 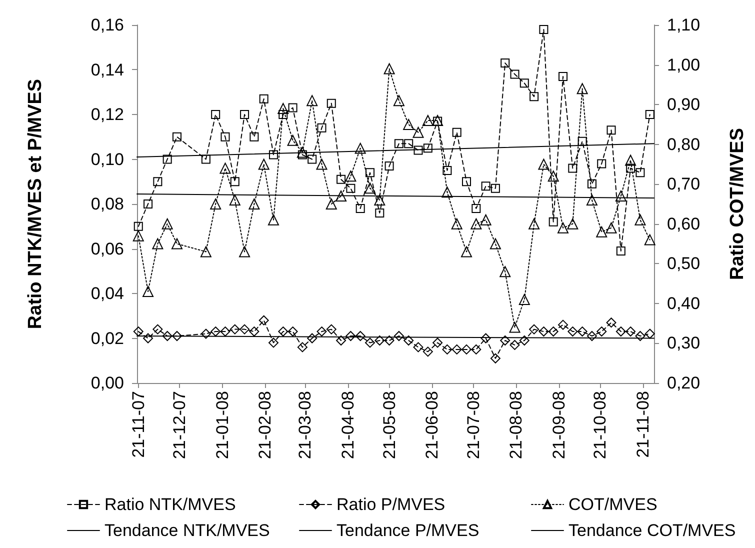 I want to click on x-tick-label: 21-11-08, so click(x=642, y=424).